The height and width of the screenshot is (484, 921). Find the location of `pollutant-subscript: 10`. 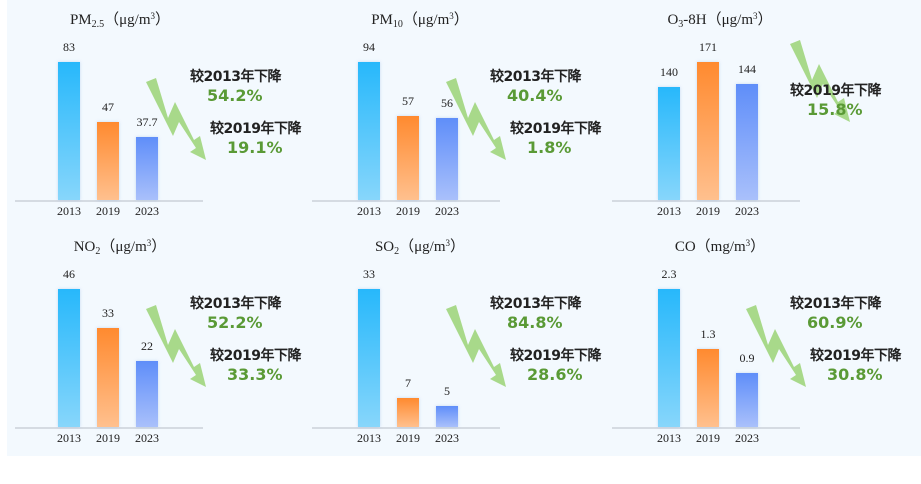

pollutant-subscript: 10 is located at coordinates (397, 24).